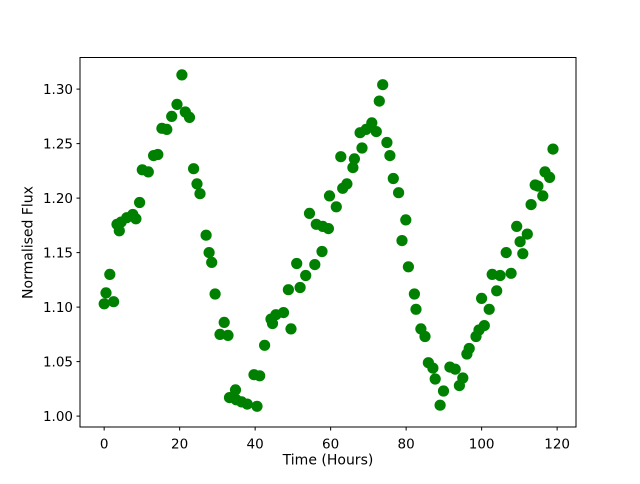 This screenshot has height=484, width=640. I want to click on y-axis-label: Normalised Flux, so click(29, 242).